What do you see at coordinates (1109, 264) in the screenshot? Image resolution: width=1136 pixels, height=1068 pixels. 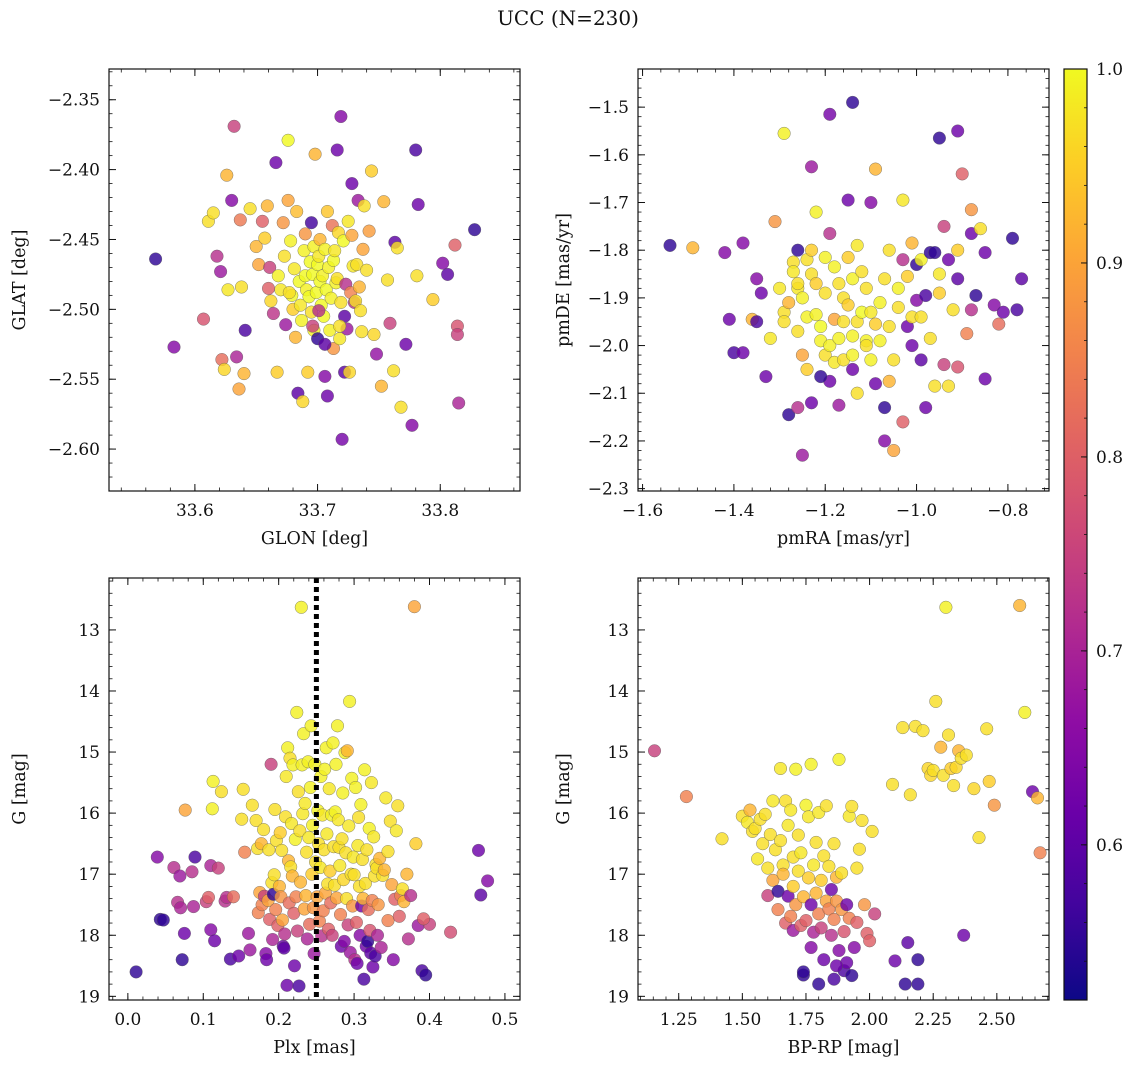 I see `colorbar-tick-label: 0.9` at bounding box center [1109, 264].